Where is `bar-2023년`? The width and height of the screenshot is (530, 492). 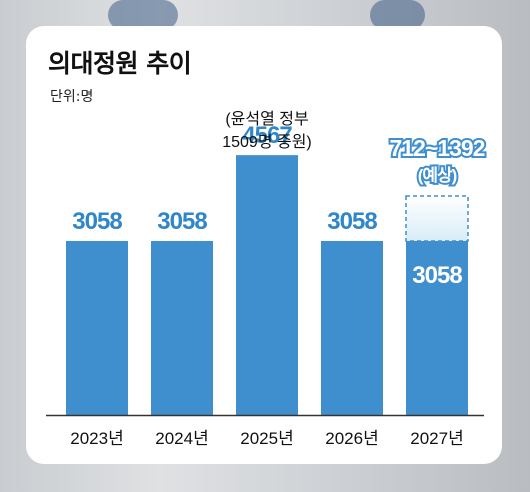
bar-2023년 is located at coordinates (97, 328).